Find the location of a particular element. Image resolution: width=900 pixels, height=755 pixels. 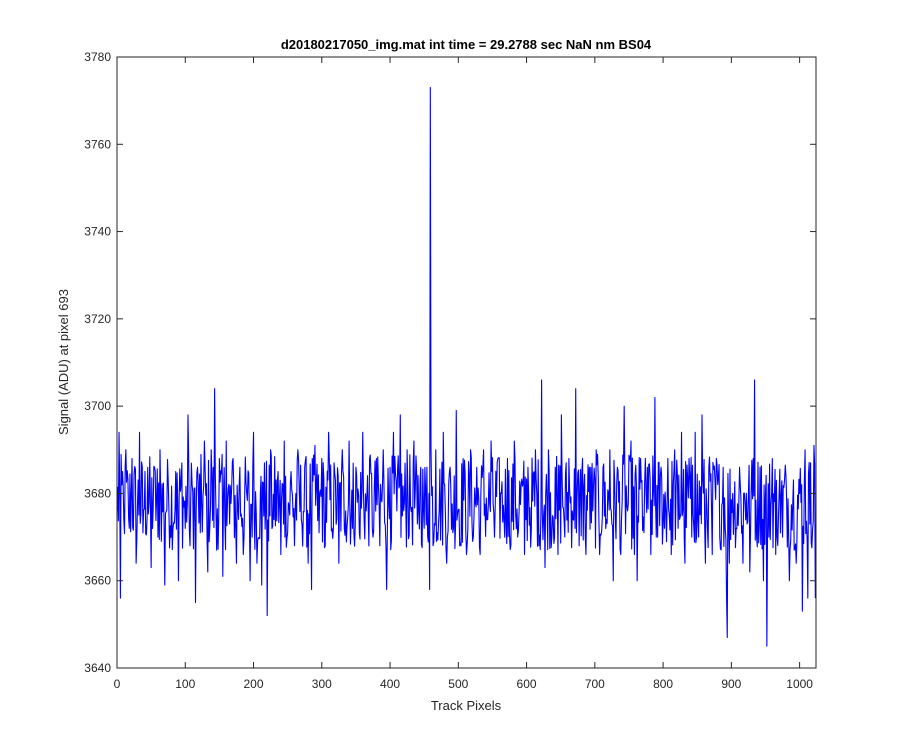

x-tick-label: 600 is located at coordinates (527, 684).